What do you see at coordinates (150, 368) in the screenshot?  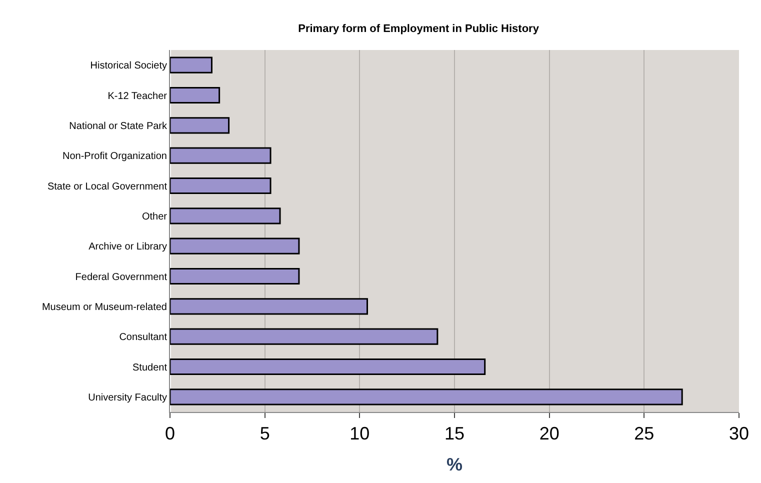 I see `y-tick-label: Student` at bounding box center [150, 368].